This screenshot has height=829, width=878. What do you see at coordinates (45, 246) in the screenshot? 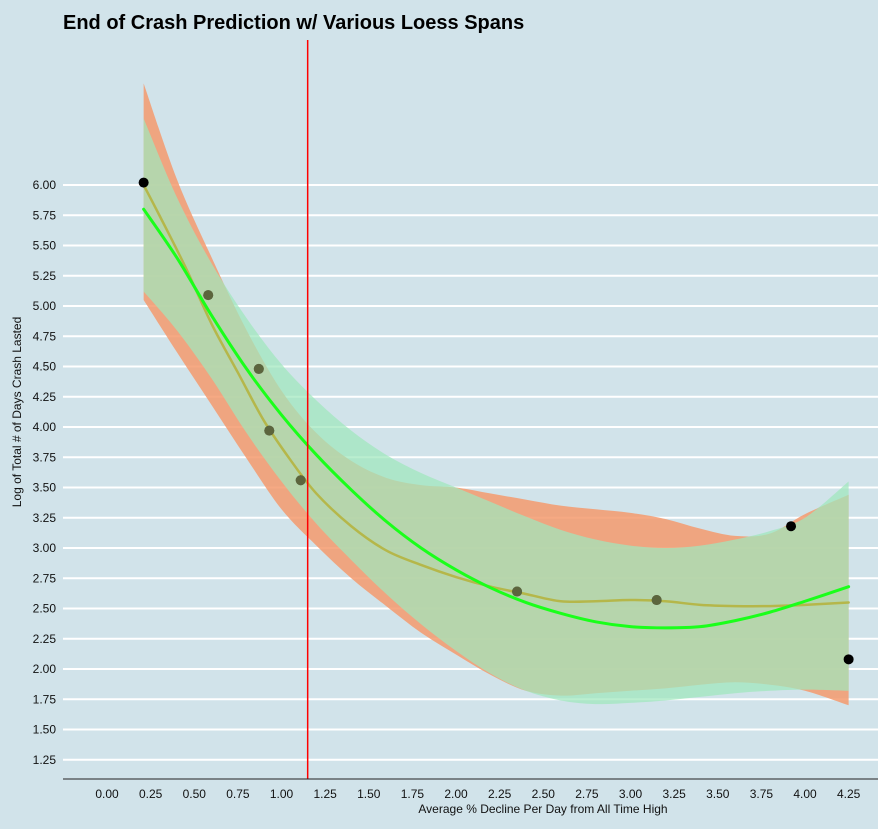
I see `y-tick-label: 5.50` at bounding box center [45, 246].